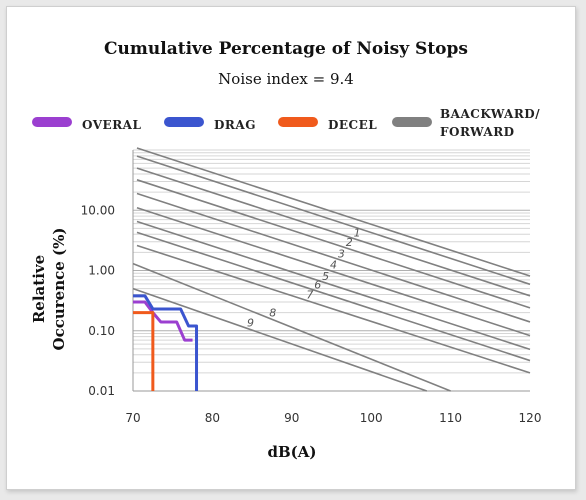 This screenshot has width=586, height=500. I want to click on y-tick-label: 0.10, so click(101, 331).